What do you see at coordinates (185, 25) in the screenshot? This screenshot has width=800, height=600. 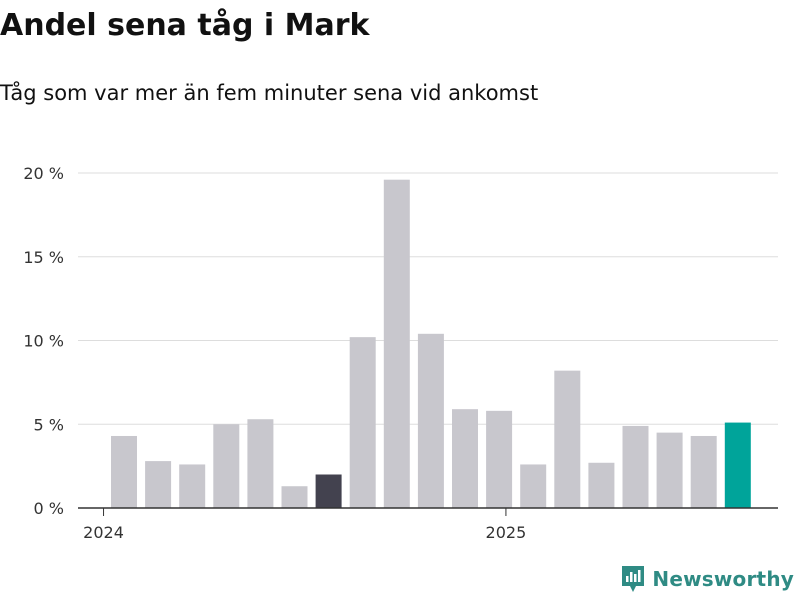 I see `chart-title: Andel sena tåg i Mark` at bounding box center [185, 25].